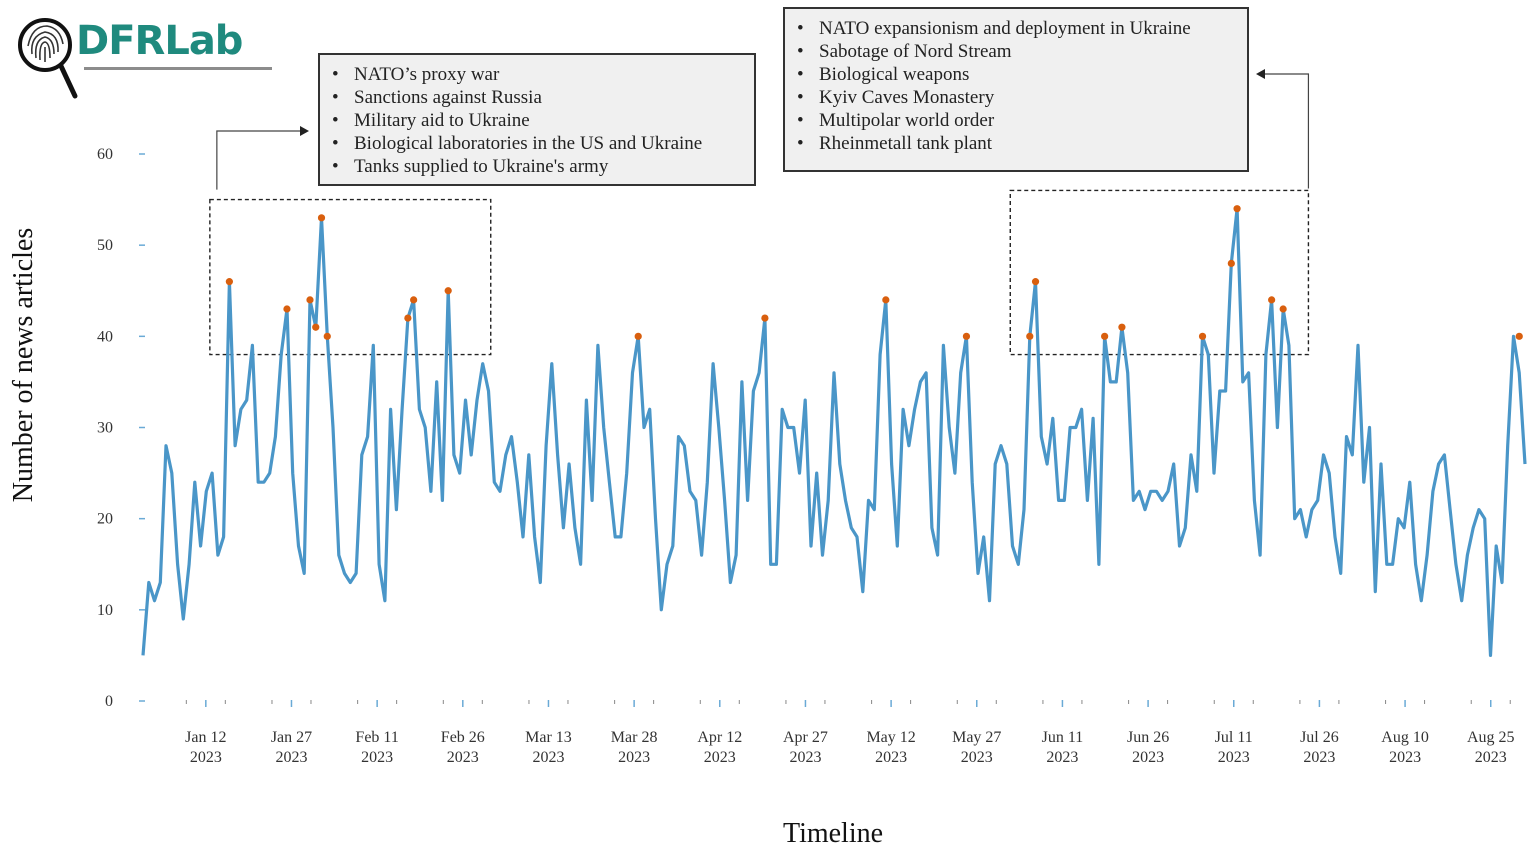 Image resolution: width=1536 pixels, height=865 pixels. I want to click on annotation-item: Sanctions against Russia, so click(535, 97).